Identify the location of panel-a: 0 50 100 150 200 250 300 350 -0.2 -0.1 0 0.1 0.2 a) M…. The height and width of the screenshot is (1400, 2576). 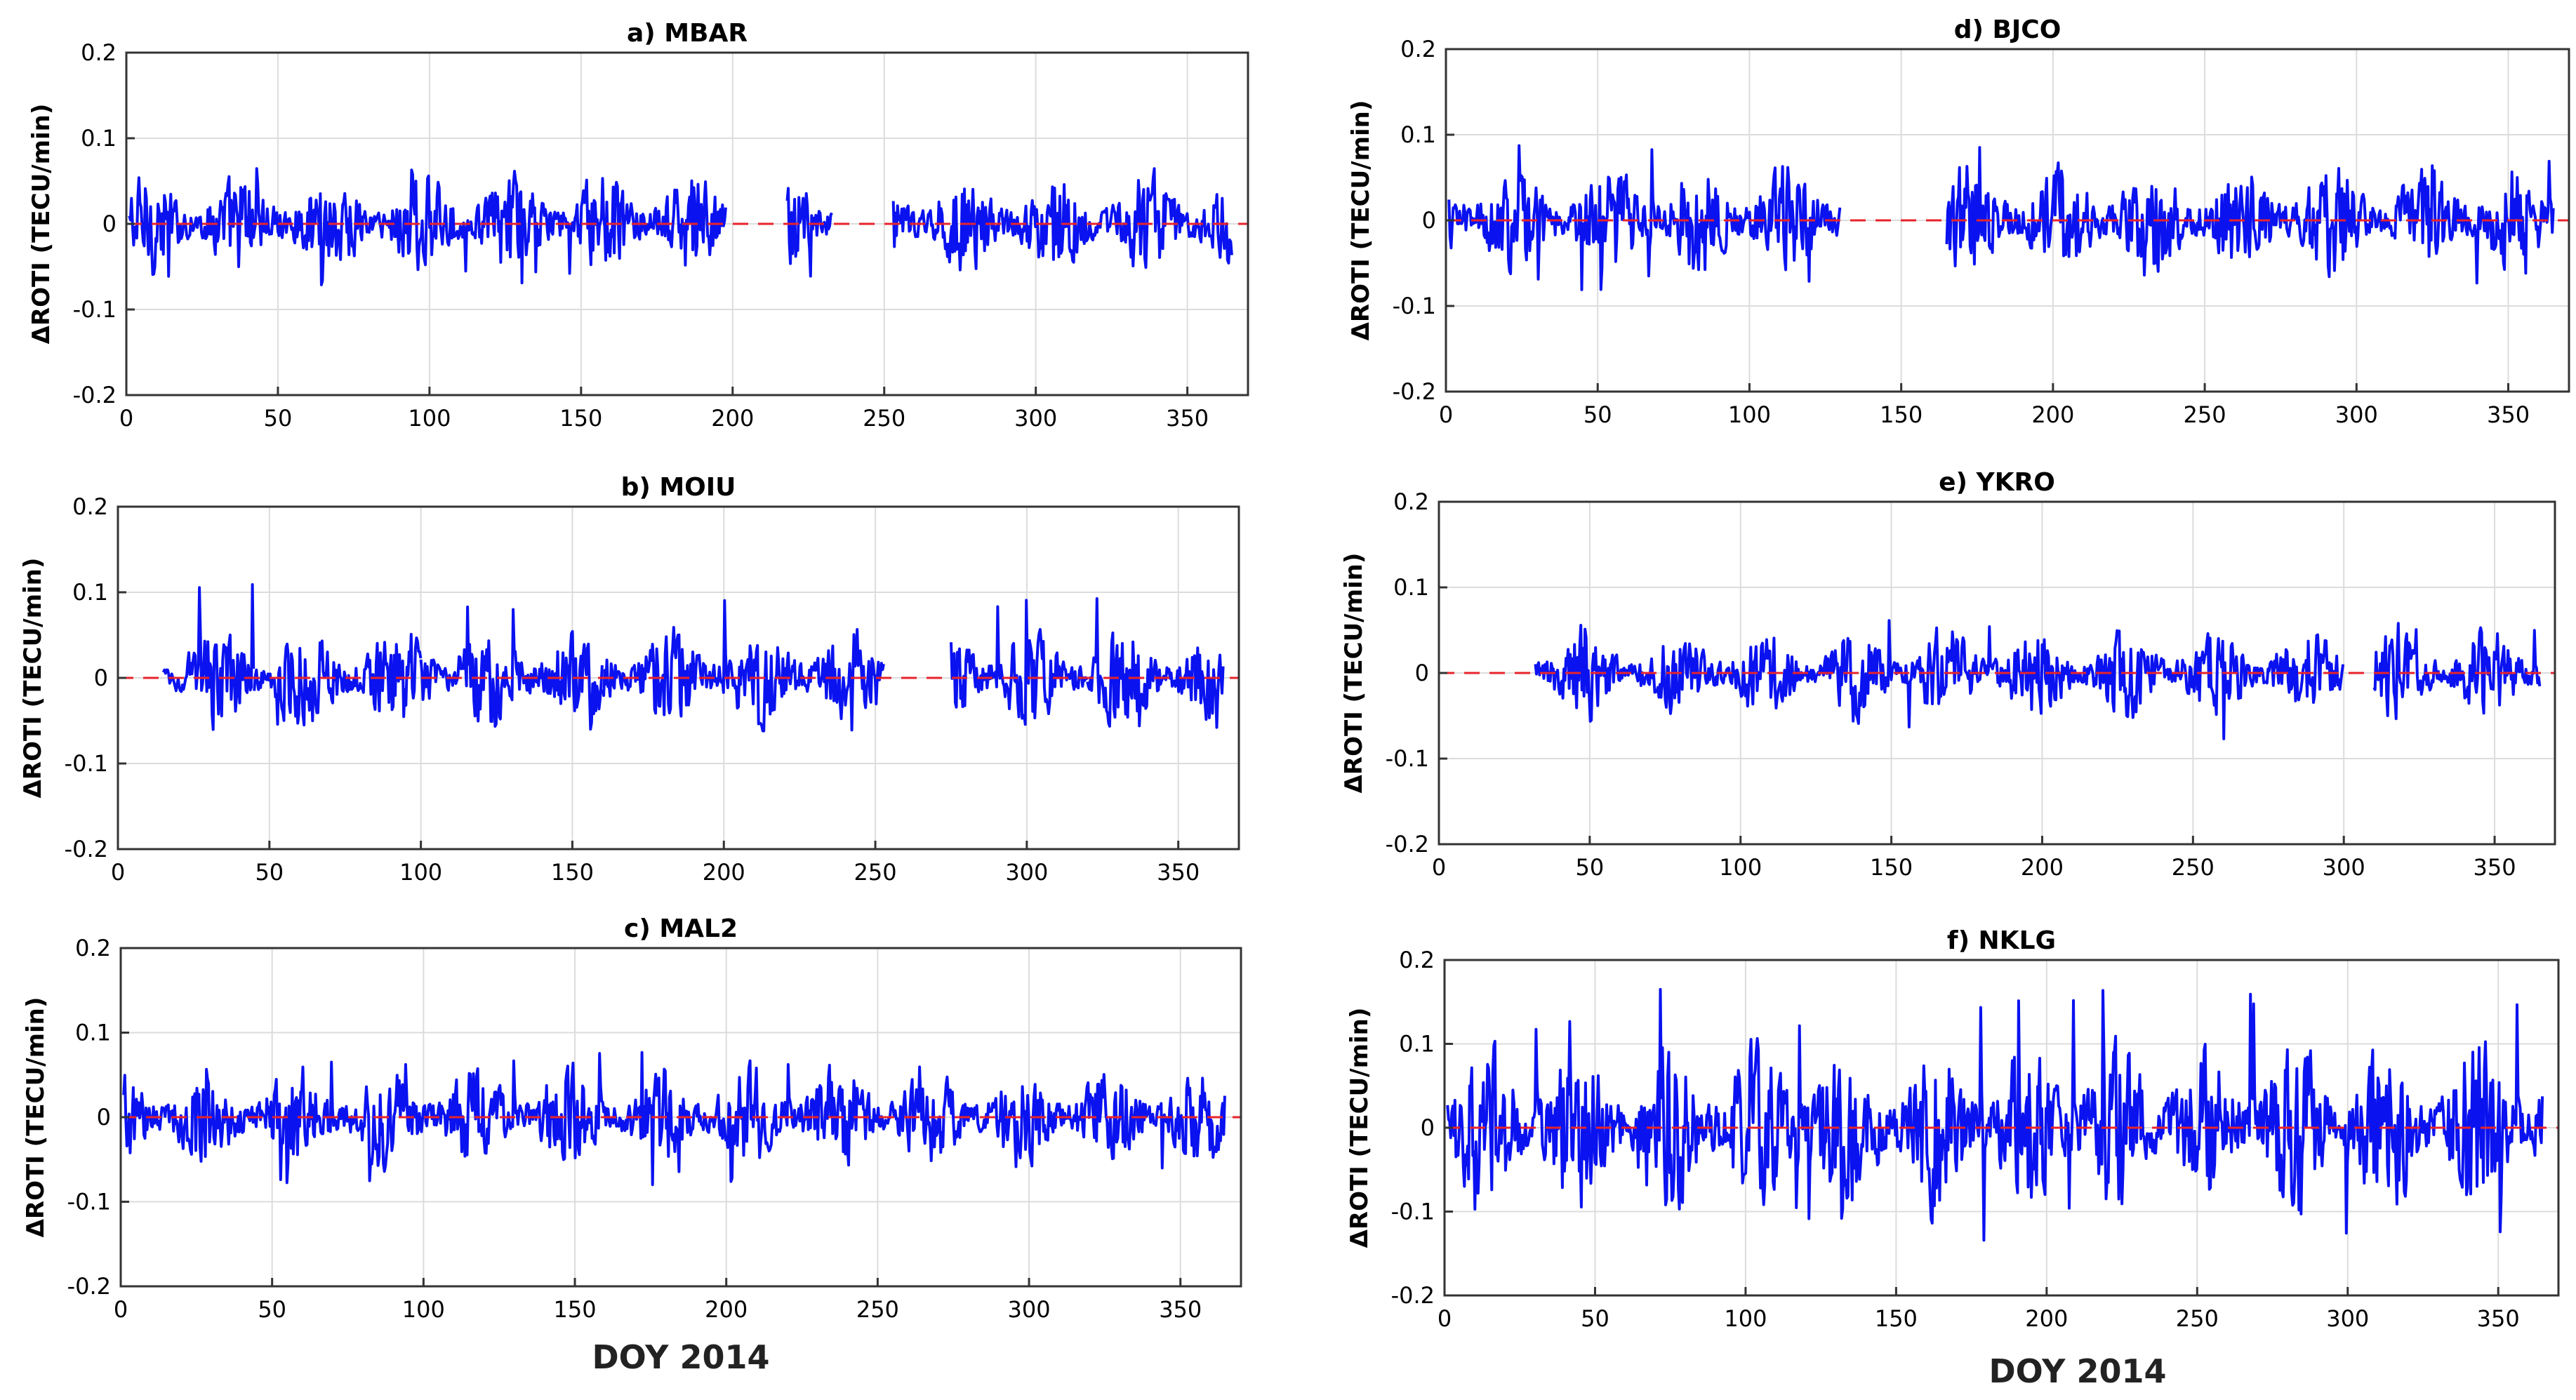
(638, 225).